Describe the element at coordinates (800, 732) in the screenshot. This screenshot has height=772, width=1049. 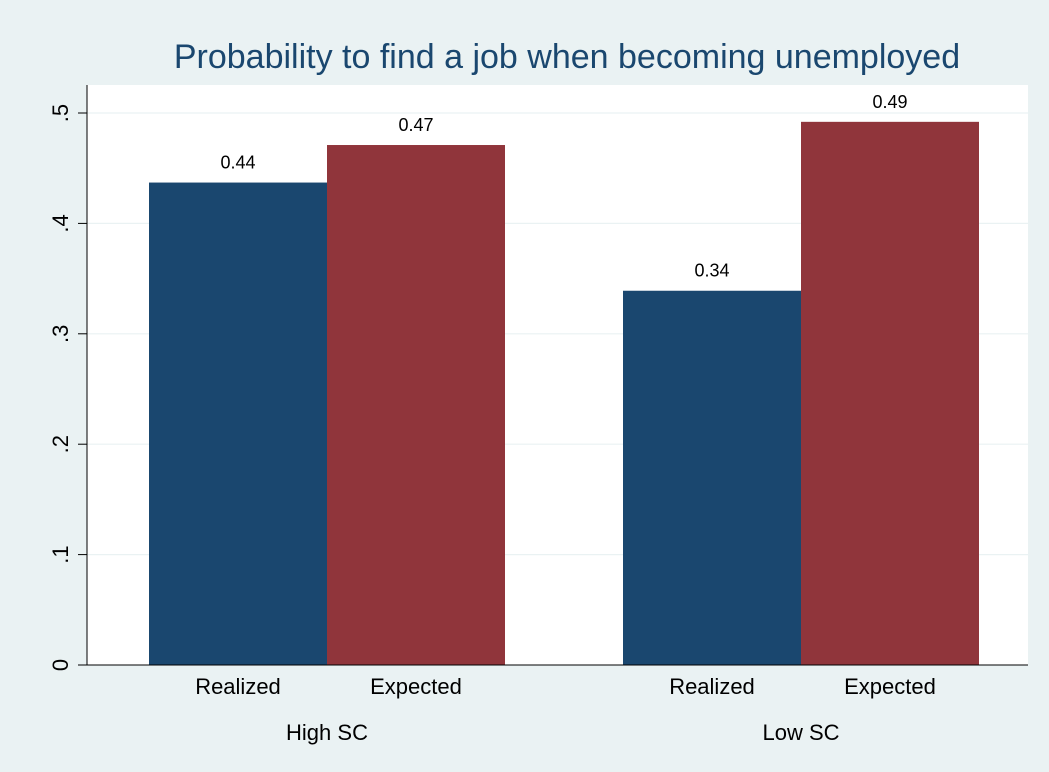
I see `x-group-label: Low SC` at that location.